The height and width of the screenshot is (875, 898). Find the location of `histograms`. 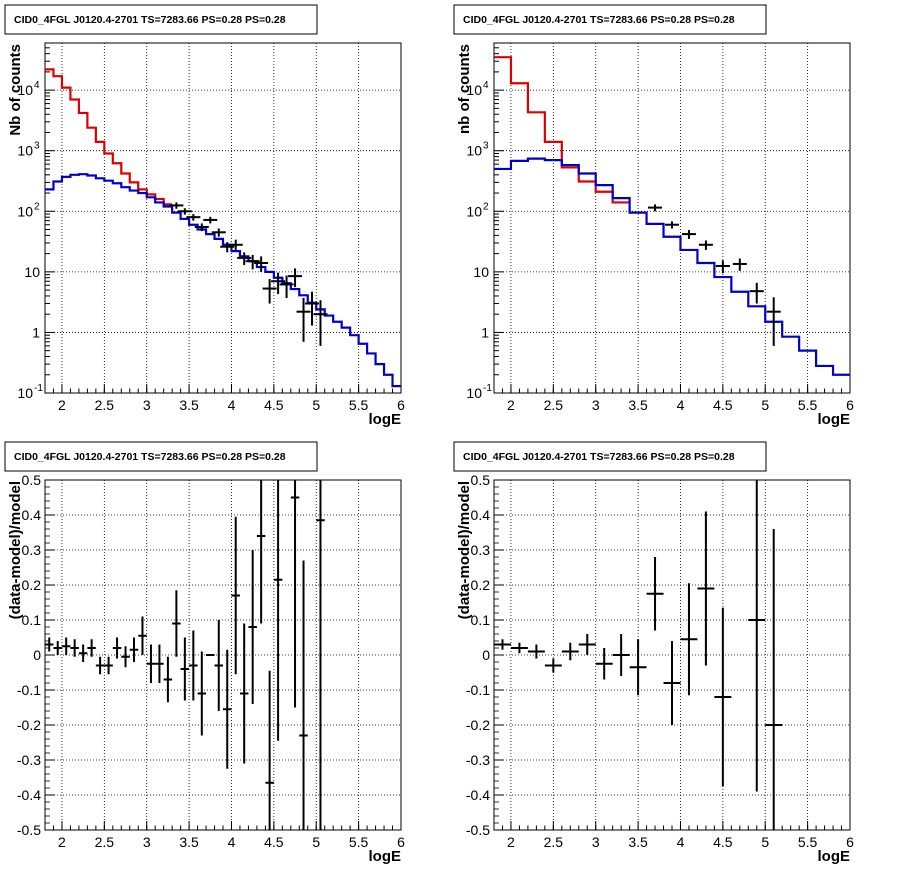

histograms is located at coordinates (223, 228).